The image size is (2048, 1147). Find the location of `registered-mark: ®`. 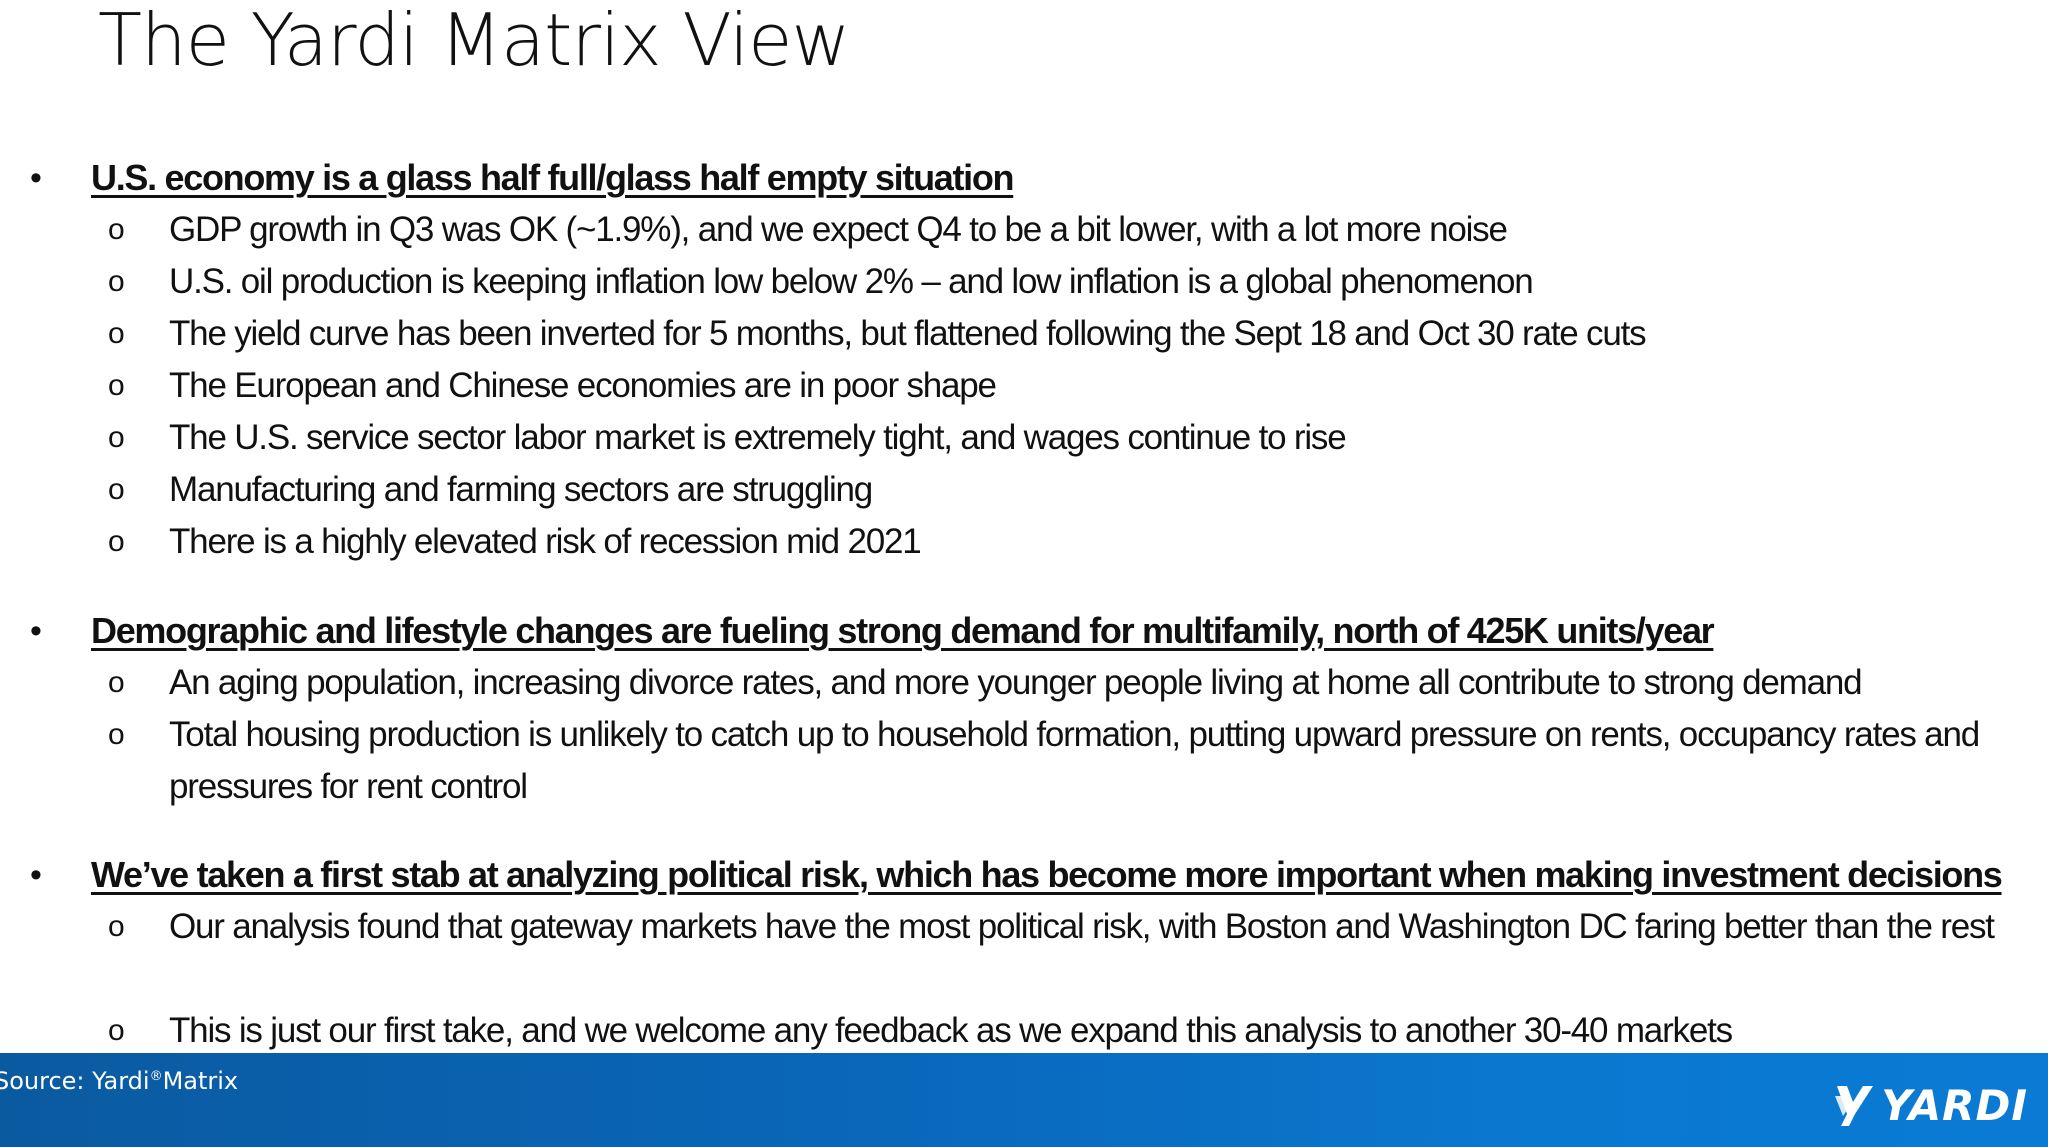

registered-mark: ® is located at coordinates (156, 1076).